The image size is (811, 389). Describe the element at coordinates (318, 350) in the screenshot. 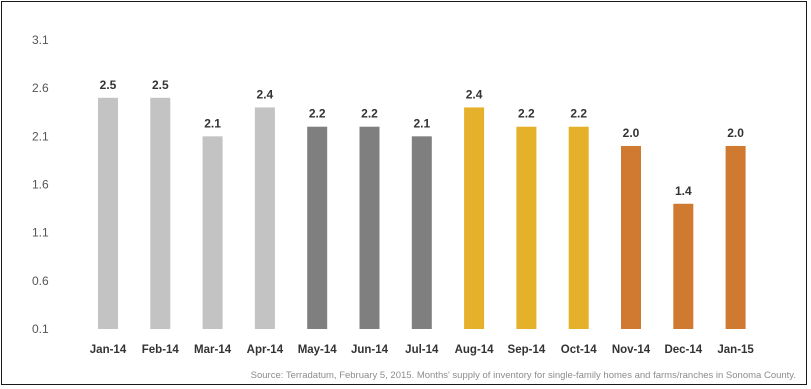

I see `x-tick-label: May-14` at that location.